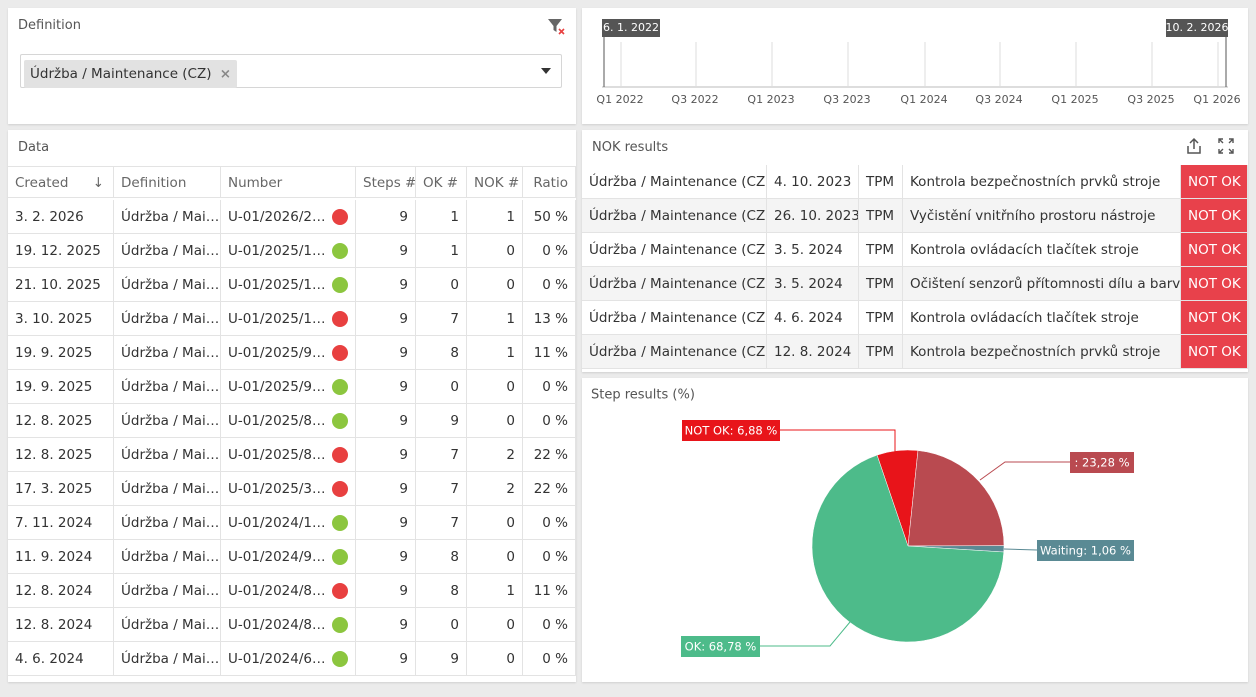  I want to click on cell-text: 22 %, so click(550, 489).